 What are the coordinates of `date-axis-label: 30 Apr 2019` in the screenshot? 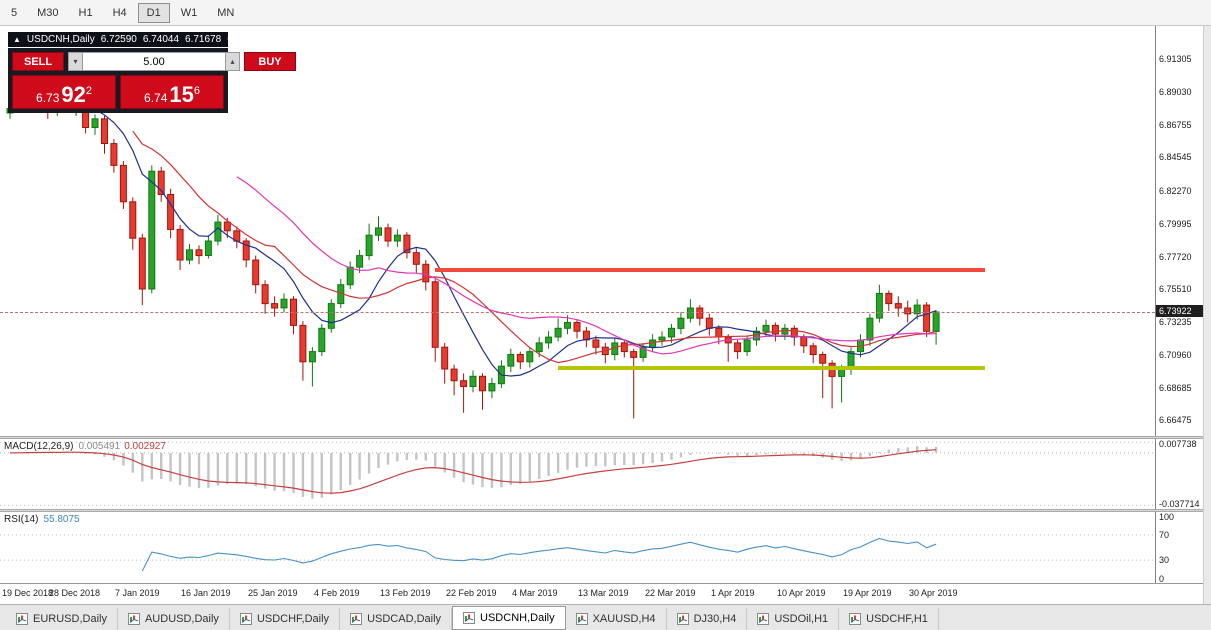 It's located at (933, 593).